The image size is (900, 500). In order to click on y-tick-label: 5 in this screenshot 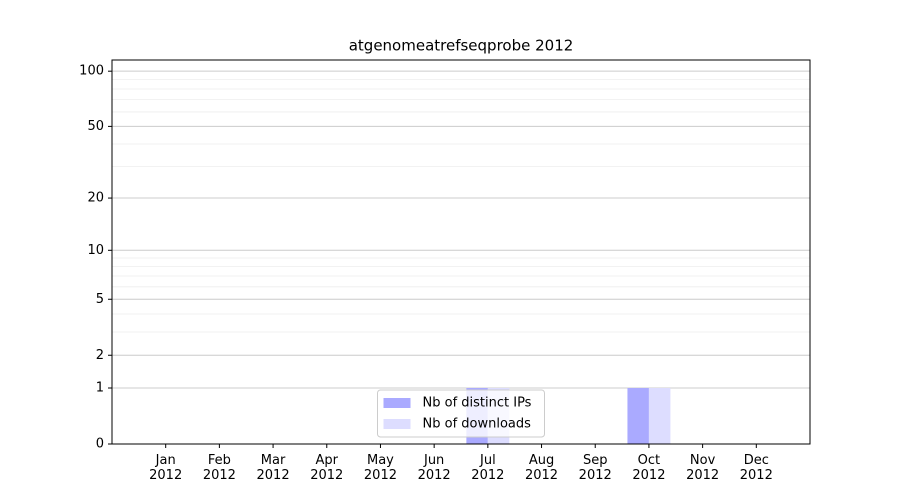, I will do `click(100, 299)`.